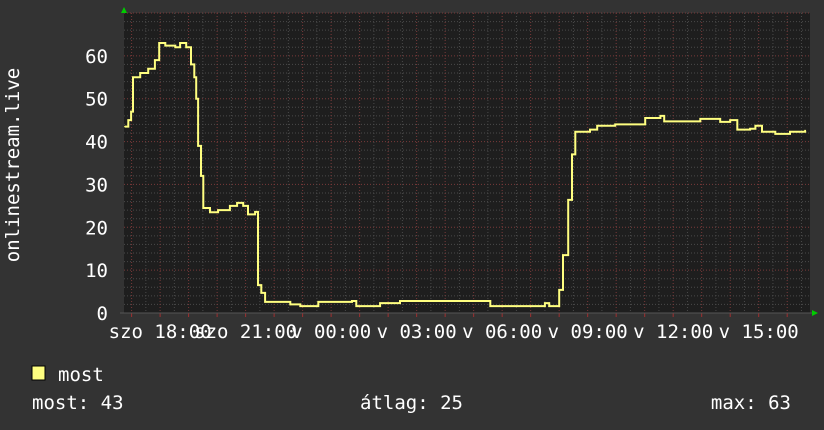 This screenshot has height=430, width=824. I want to click on y-tick-label: 30, so click(96, 185).